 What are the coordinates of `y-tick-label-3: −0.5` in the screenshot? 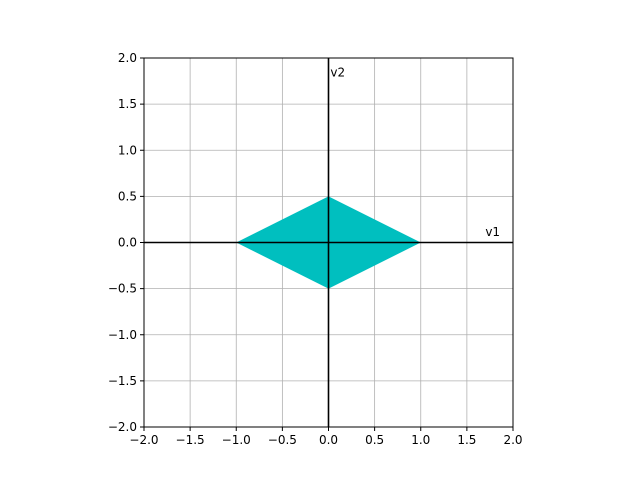 It's located at (122, 289).